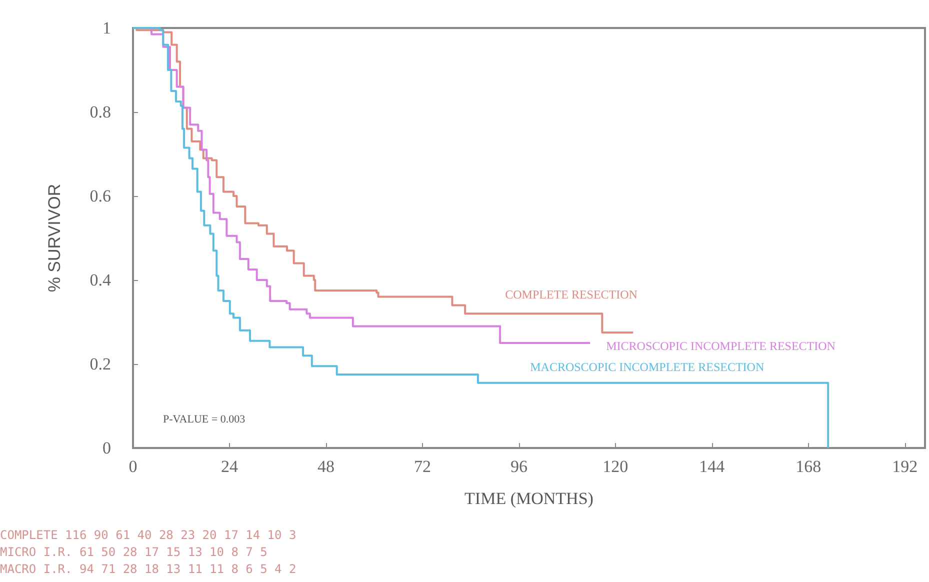  What do you see at coordinates (106, 28) in the screenshot?
I see `y-tick-label: 1` at bounding box center [106, 28].